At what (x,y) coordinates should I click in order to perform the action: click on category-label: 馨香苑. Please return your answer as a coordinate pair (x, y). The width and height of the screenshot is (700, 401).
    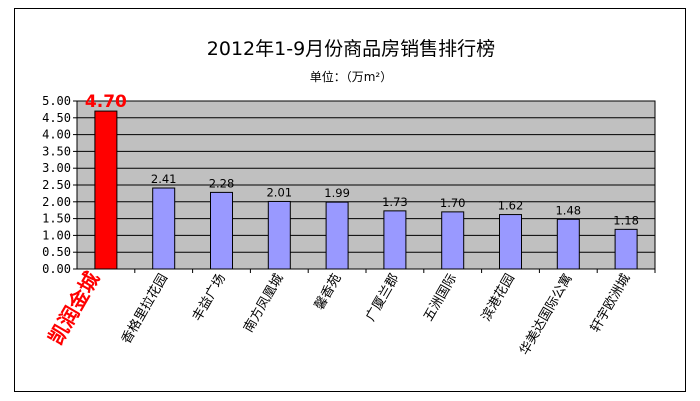
    Looking at the image, I should click on (327, 292).